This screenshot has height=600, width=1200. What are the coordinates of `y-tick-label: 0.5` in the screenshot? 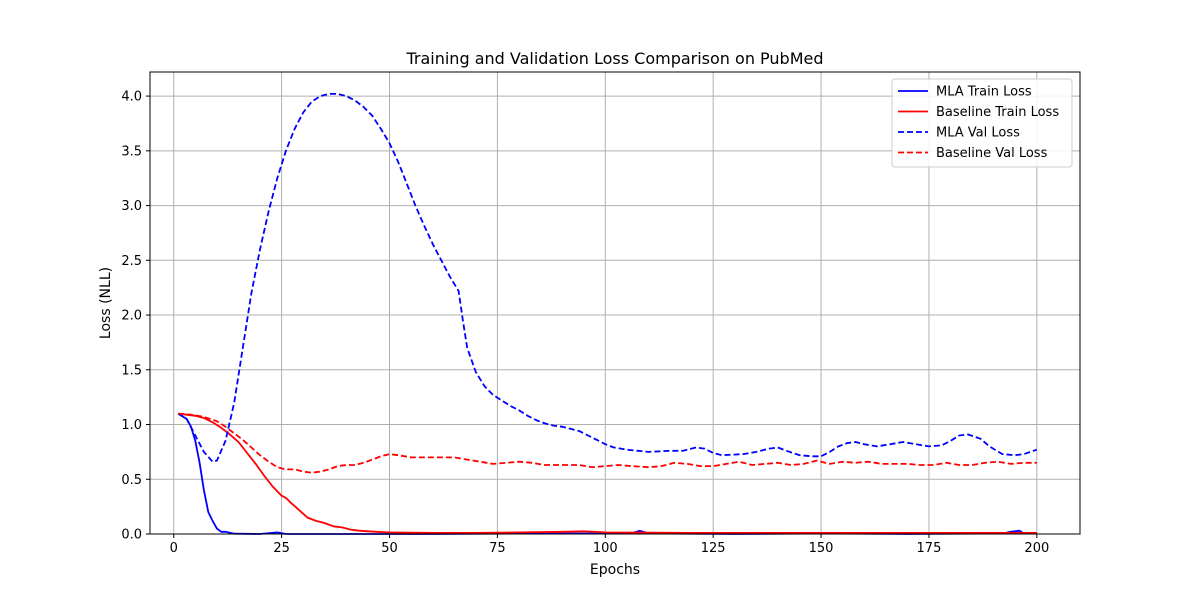 It's located at (131, 480).